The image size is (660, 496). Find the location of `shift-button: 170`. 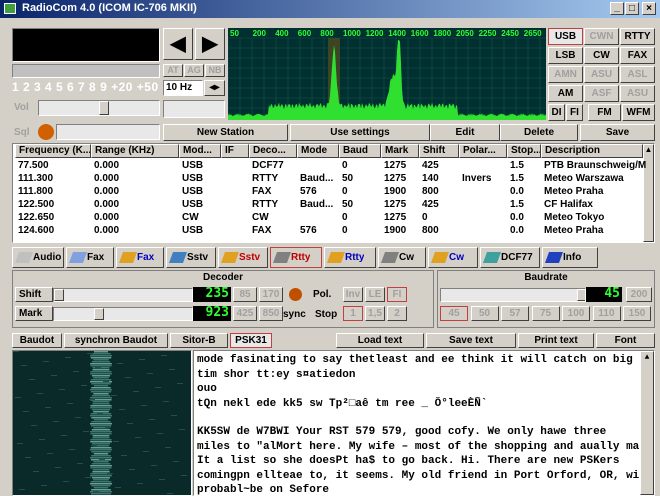

shift-button: 170 is located at coordinates (271, 294).